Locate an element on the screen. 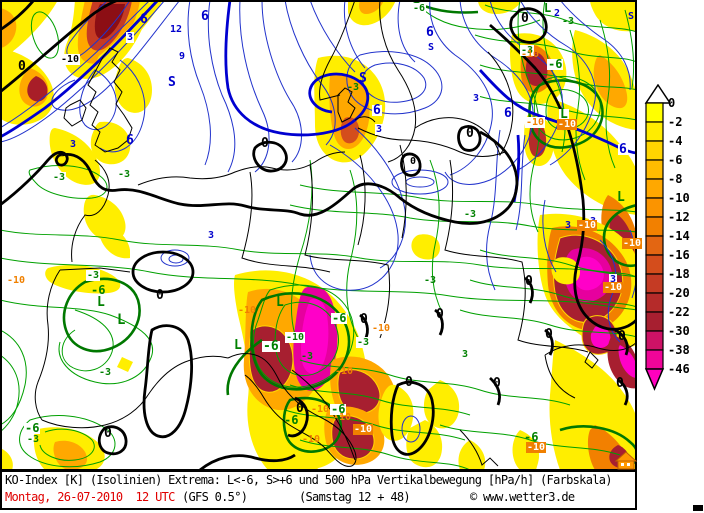  screen-artifact is located at coordinates (698, 508).